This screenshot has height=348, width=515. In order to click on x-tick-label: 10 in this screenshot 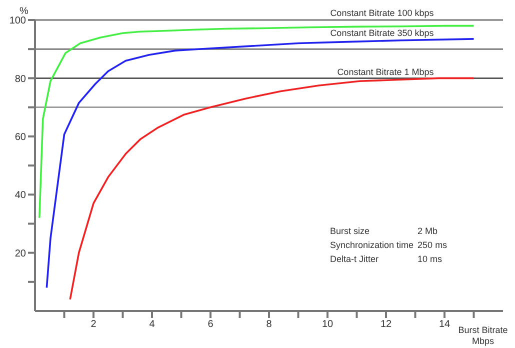, I will do `click(328, 324)`.